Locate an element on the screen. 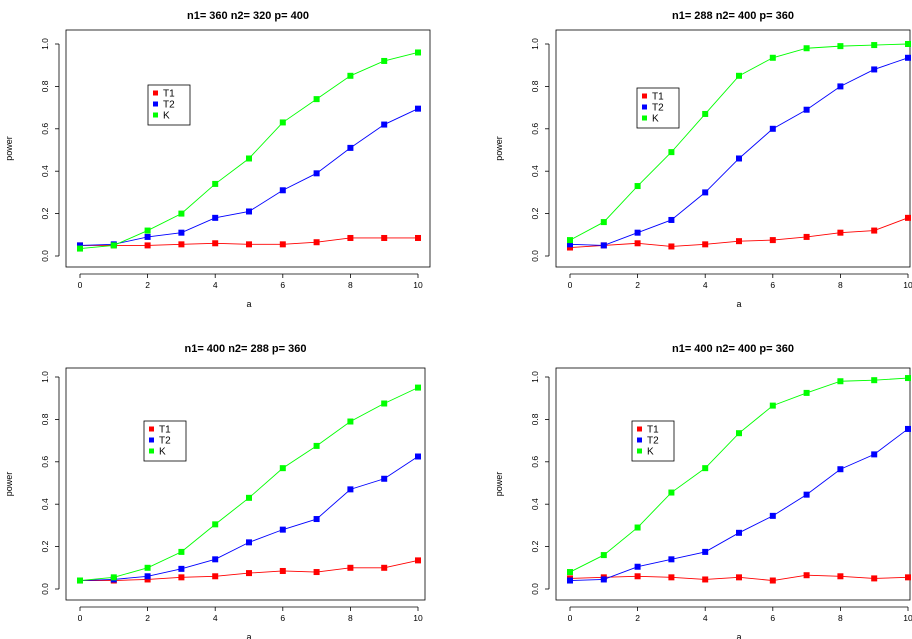  plot-frame is located at coordinates (733, 148).